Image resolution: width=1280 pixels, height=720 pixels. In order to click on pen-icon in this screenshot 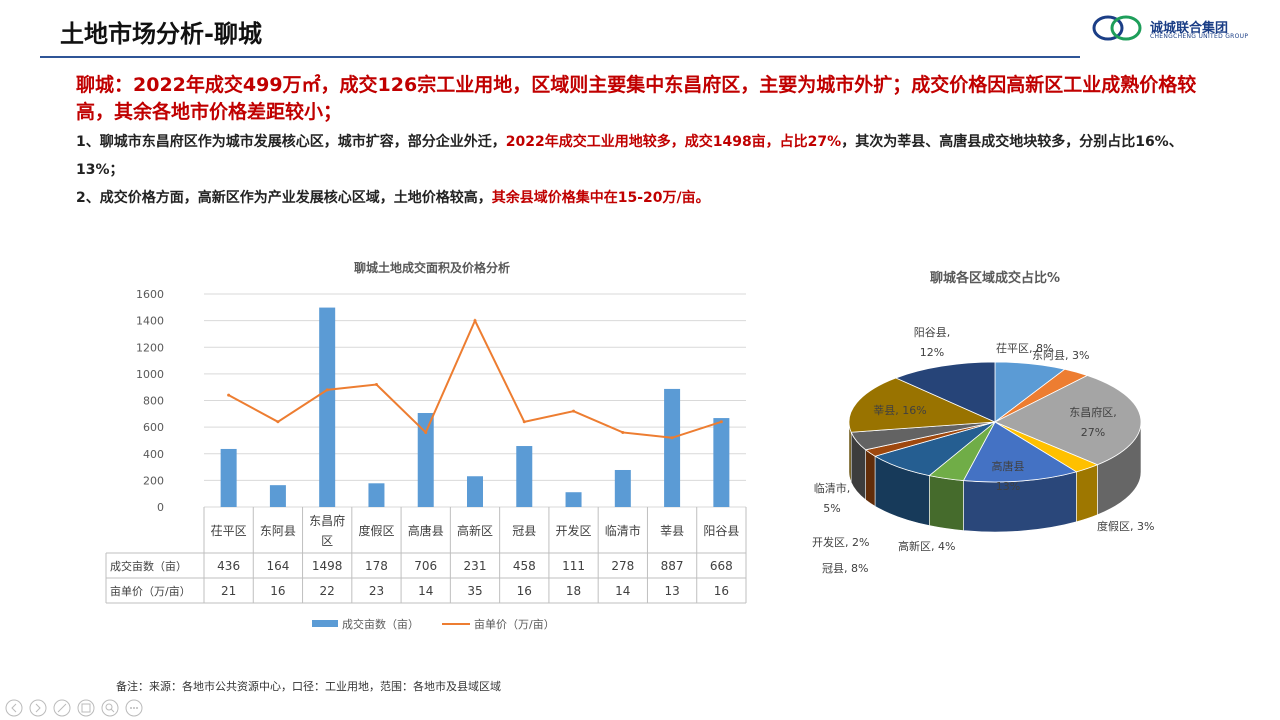, I will do `click(62, 708)`.